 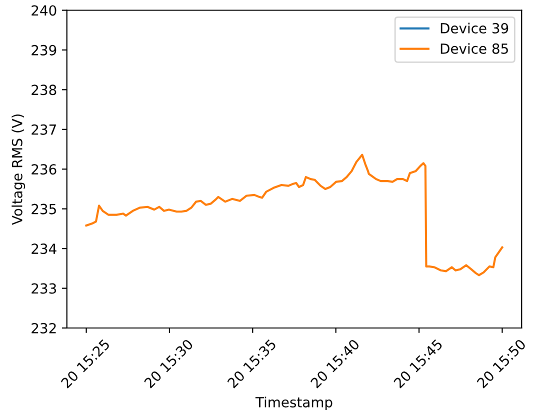 I want to click on y-tick-label: 232, so click(x=44, y=328).